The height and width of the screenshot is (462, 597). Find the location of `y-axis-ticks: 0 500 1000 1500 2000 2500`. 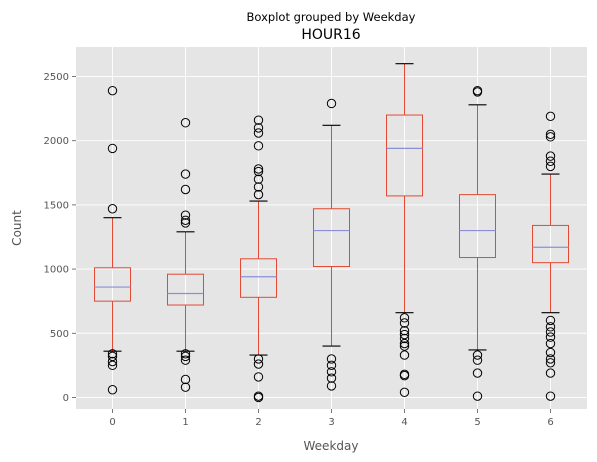

y-axis-ticks: 0 500 1000 1500 2000 2500 is located at coordinates (60, 238).